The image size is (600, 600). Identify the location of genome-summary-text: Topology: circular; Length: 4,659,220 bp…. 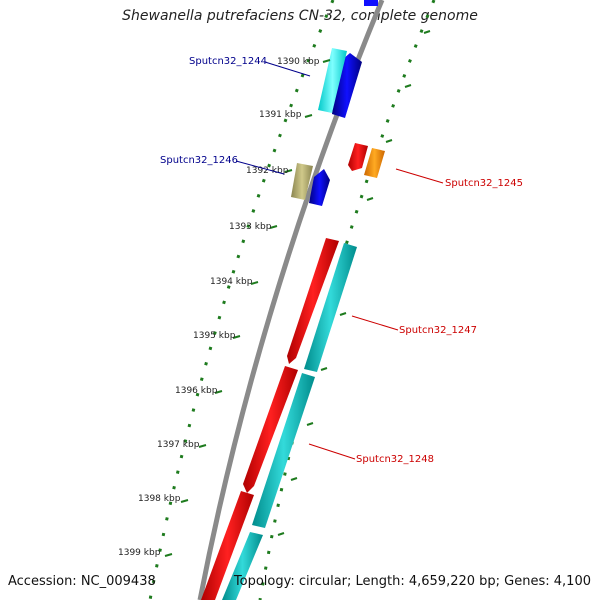
(412, 581).